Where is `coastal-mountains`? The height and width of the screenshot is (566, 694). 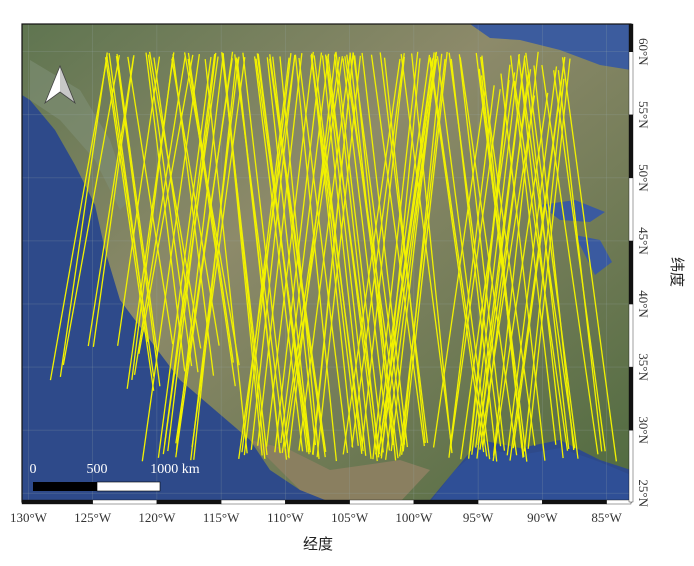 coastal-mountains is located at coordinates (80, 135).